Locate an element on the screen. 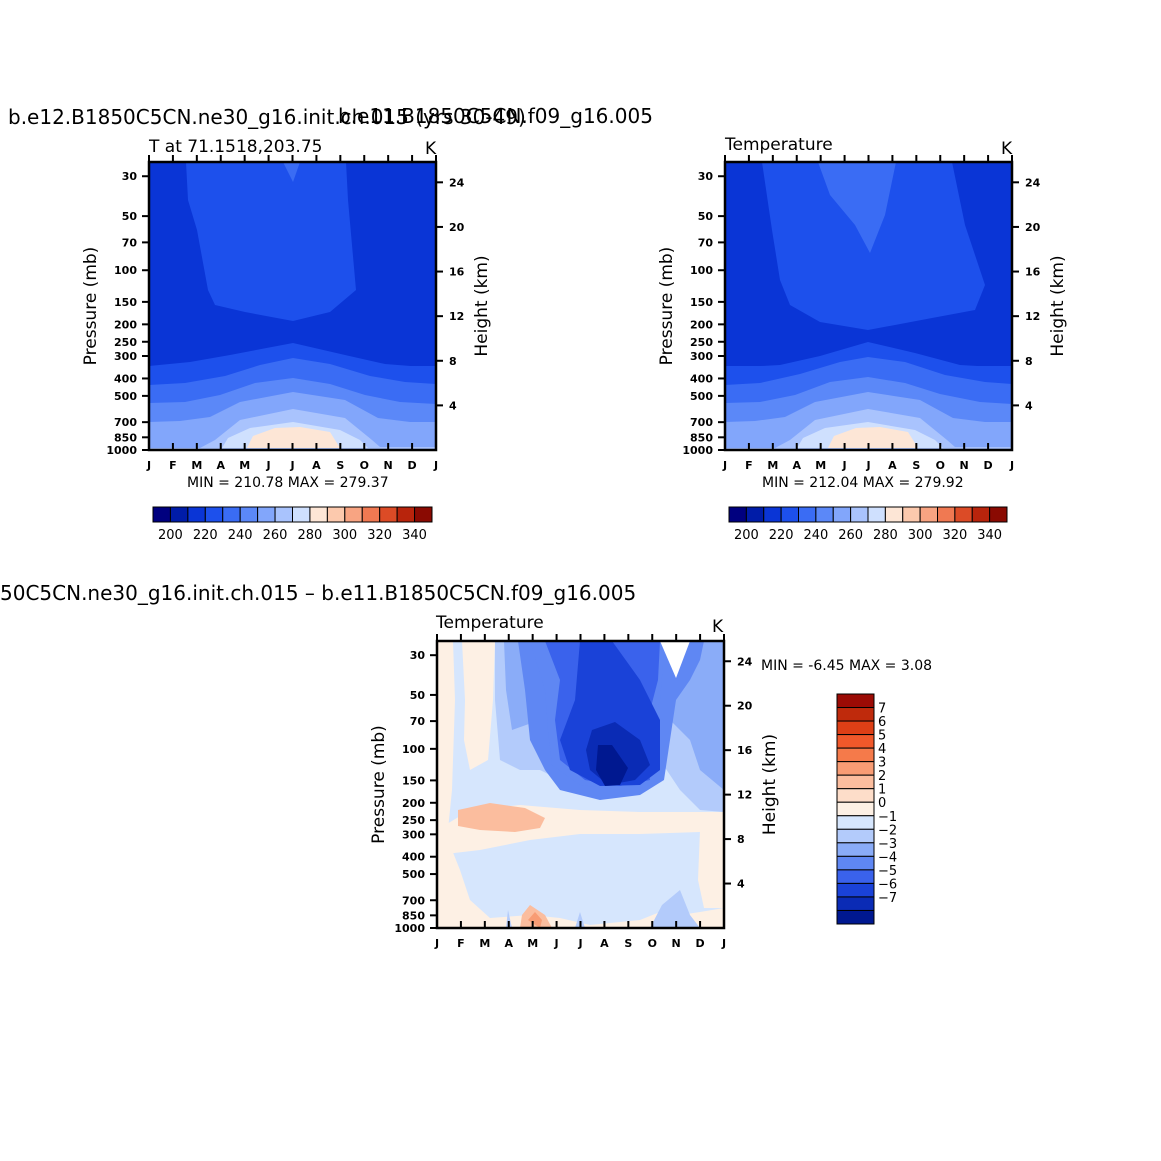  panel-diff-subtitle: Temperature is located at coordinates (489, 623).